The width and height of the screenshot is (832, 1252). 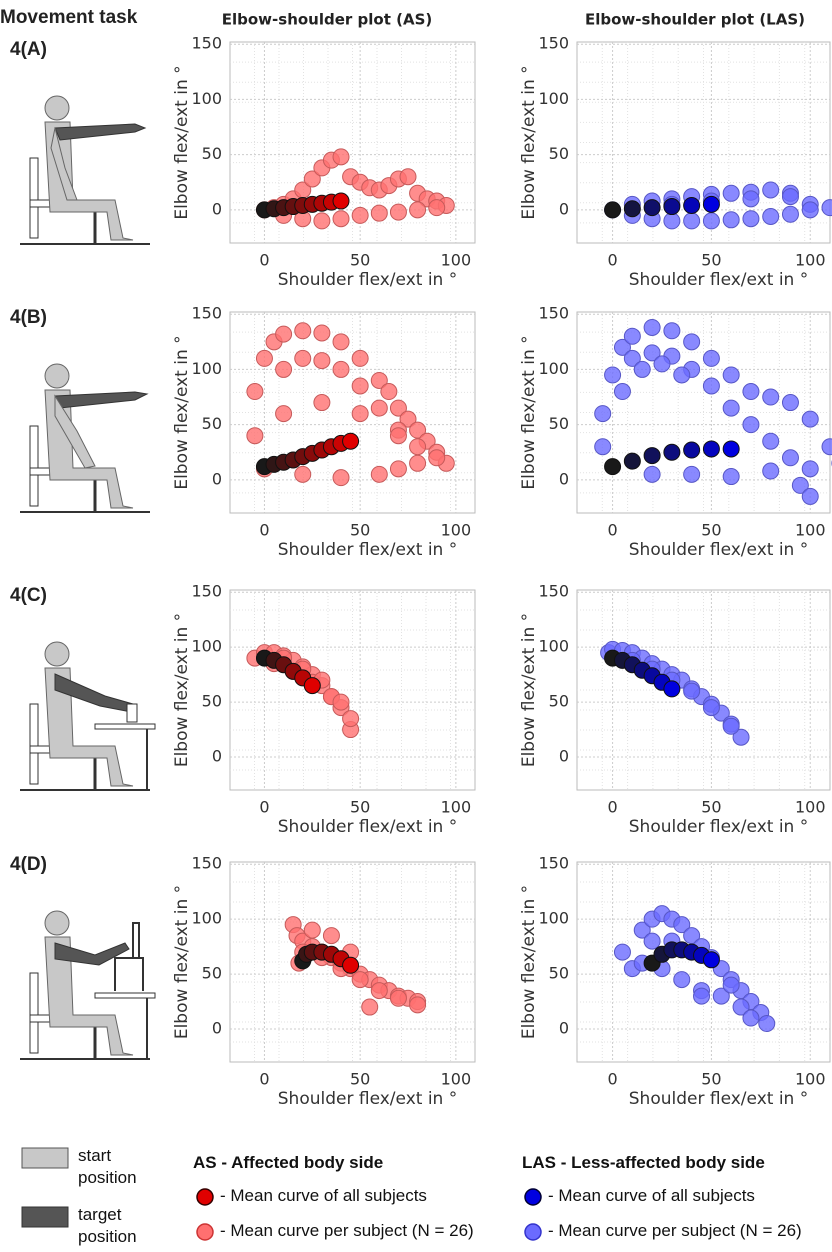 I want to click on chair, so click(x=34, y=466).